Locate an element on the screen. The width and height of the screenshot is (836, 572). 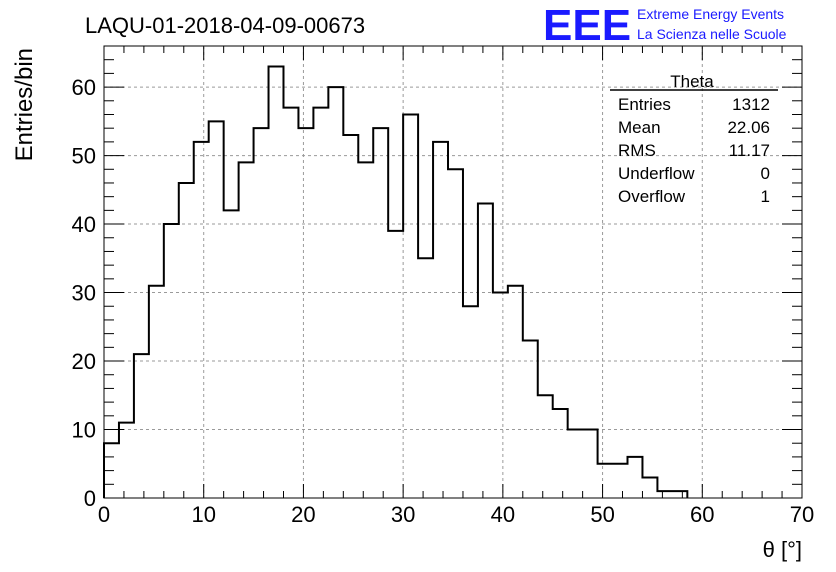
y-tick-label: 40 is located at coordinates (84, 224).